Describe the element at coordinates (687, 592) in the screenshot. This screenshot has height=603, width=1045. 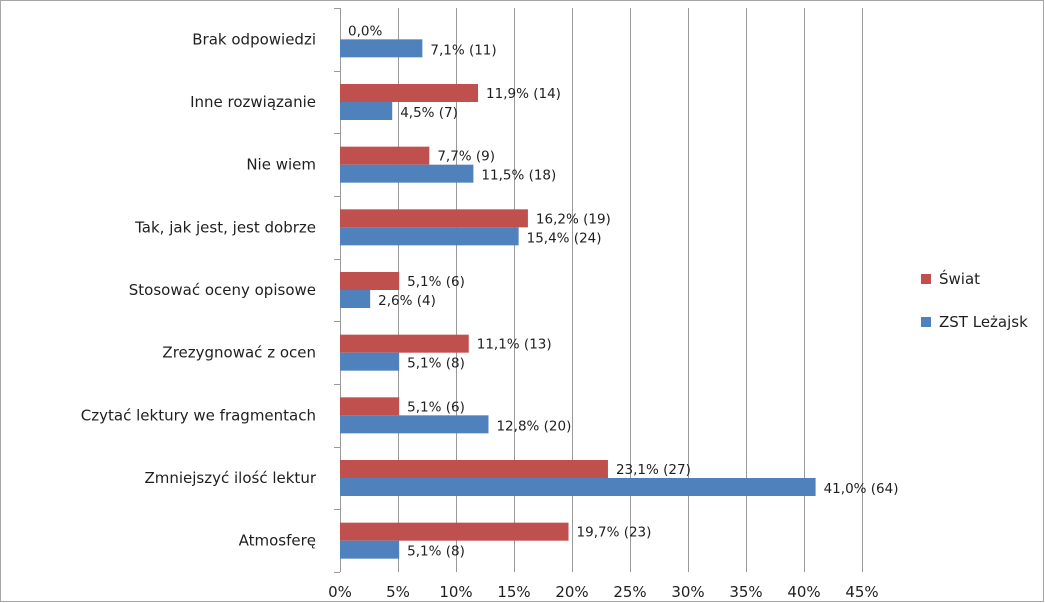
I see `x-tick-label: 30%` at that location.